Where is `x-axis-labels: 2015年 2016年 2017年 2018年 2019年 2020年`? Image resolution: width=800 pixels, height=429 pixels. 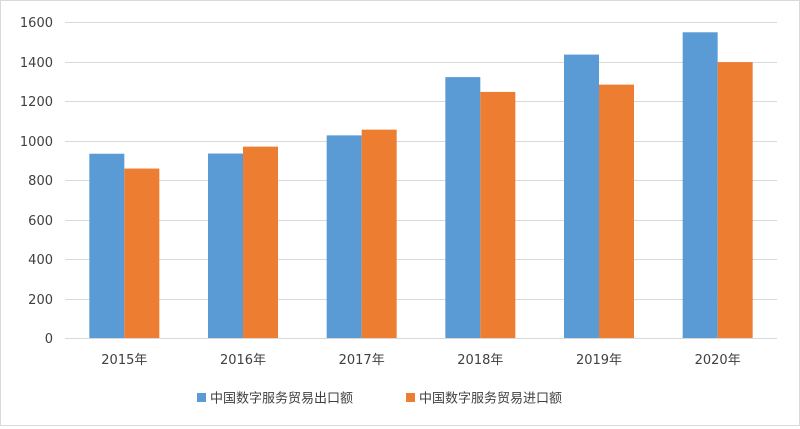
x-axis-labels: 2015年 2016年 2017年 2018年 2019年 2020年 is located at coordinates (420, 360).